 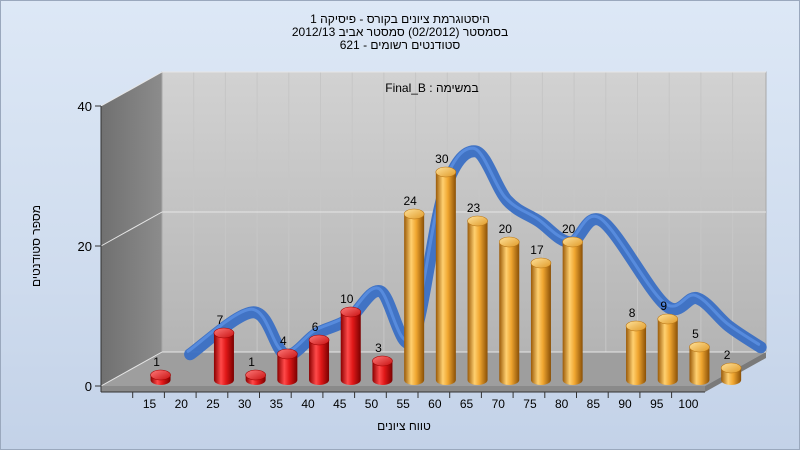 What do you see at coordinates (315, 327) in the screenshot?
I see `bar-value-label: 6` at bounding box center [315, 327].